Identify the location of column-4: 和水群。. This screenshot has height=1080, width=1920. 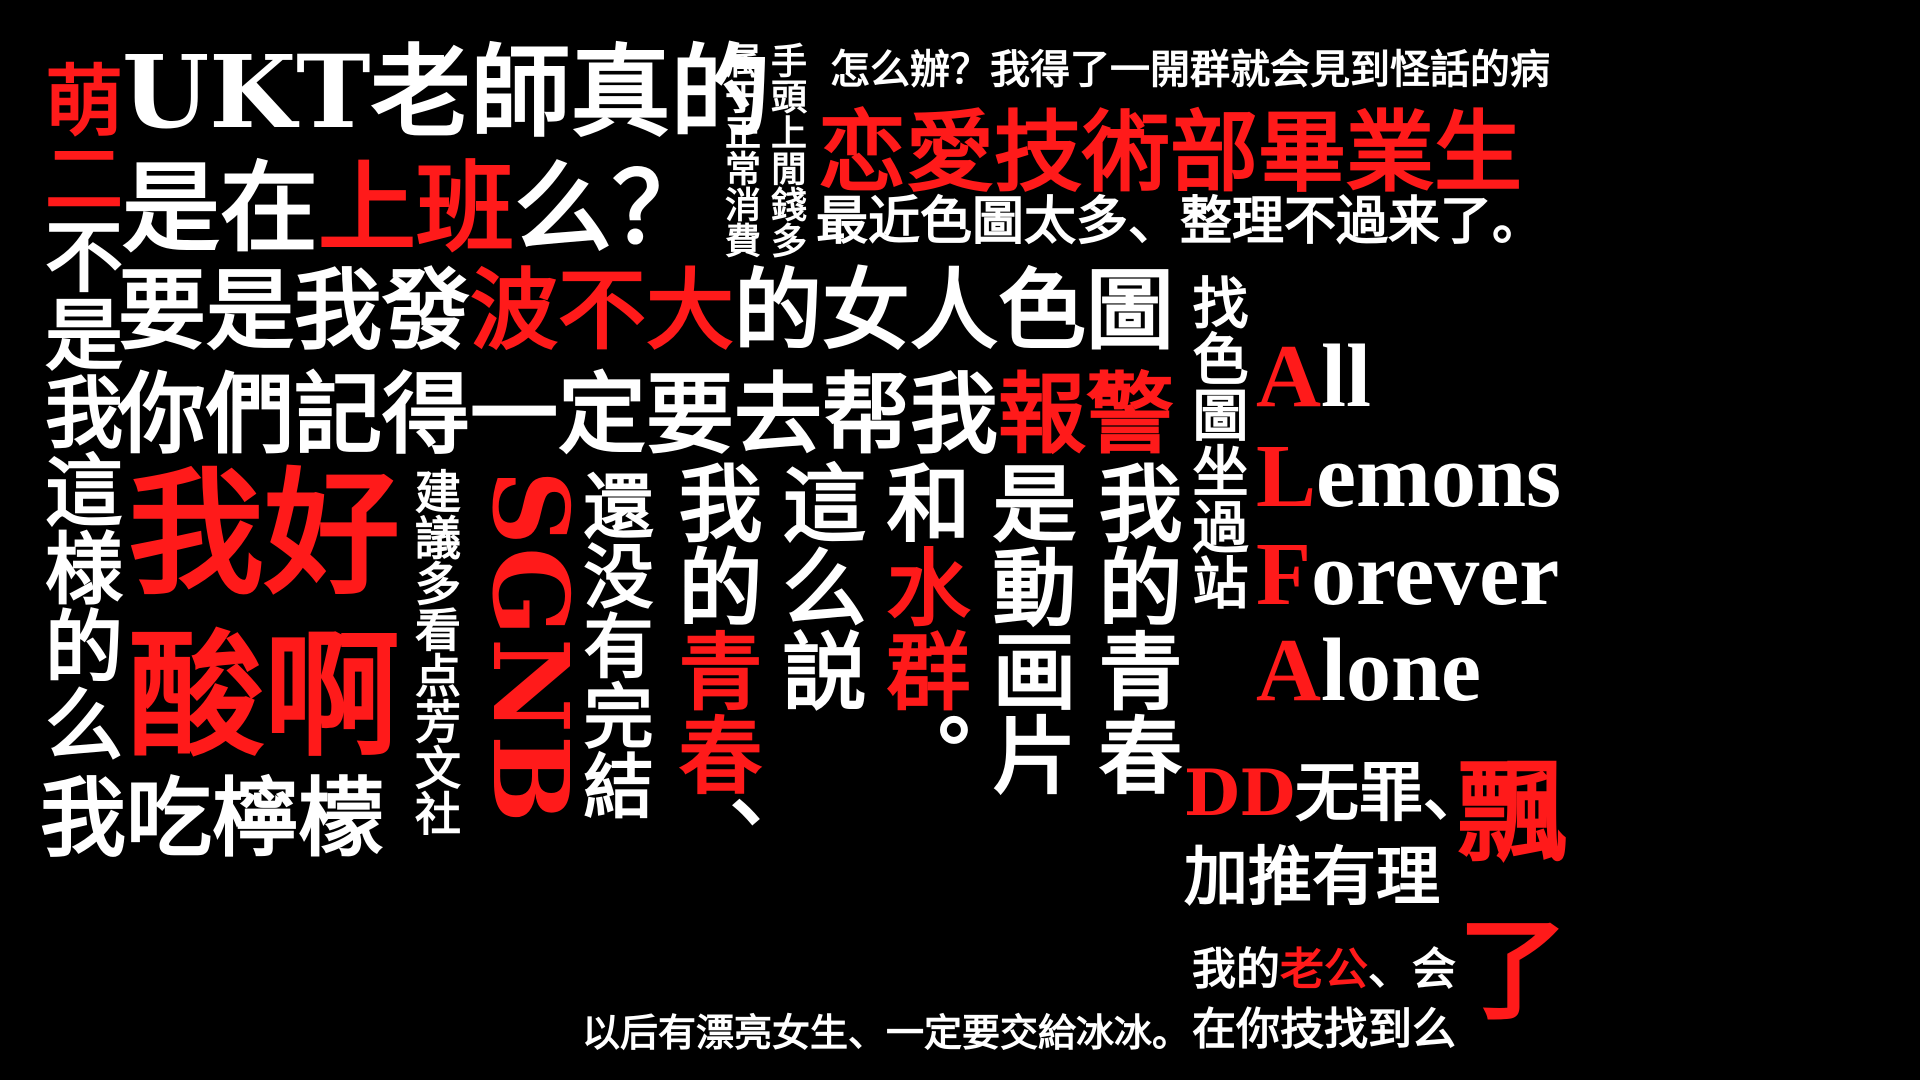
(922, 628).